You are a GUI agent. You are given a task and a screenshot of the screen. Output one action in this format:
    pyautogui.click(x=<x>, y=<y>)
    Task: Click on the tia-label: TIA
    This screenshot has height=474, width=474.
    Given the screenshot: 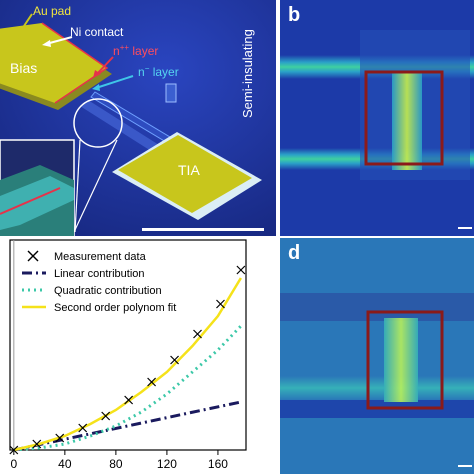 What is the action you would take?
    pyautogui.click(x=189, y=170)
    